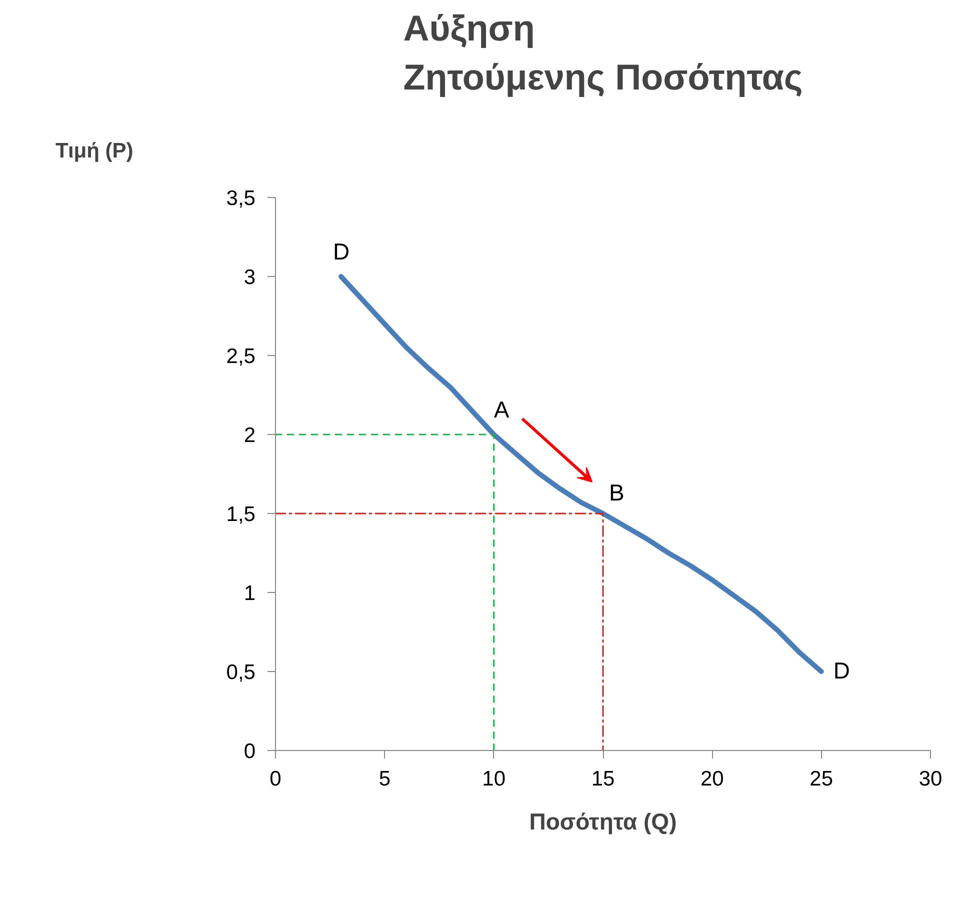 This screenshot has width=980, height=907. Describe the element at coordinates (603, 821) in the screenshot. I see `x-axis-title: Ποσότητα (Q)` at that location.